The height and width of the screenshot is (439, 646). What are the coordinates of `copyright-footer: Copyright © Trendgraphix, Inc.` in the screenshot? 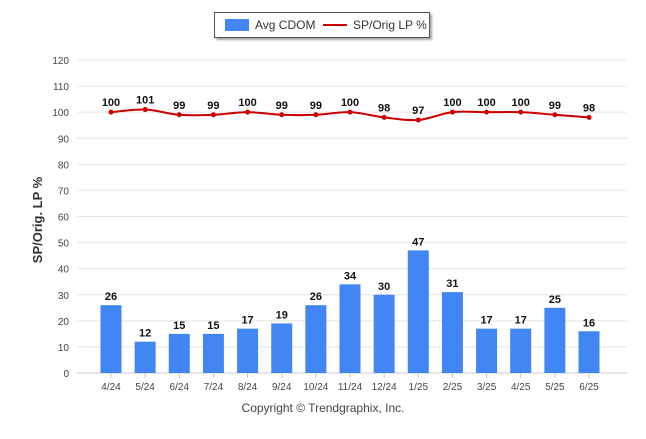 It's located at (323, 408).